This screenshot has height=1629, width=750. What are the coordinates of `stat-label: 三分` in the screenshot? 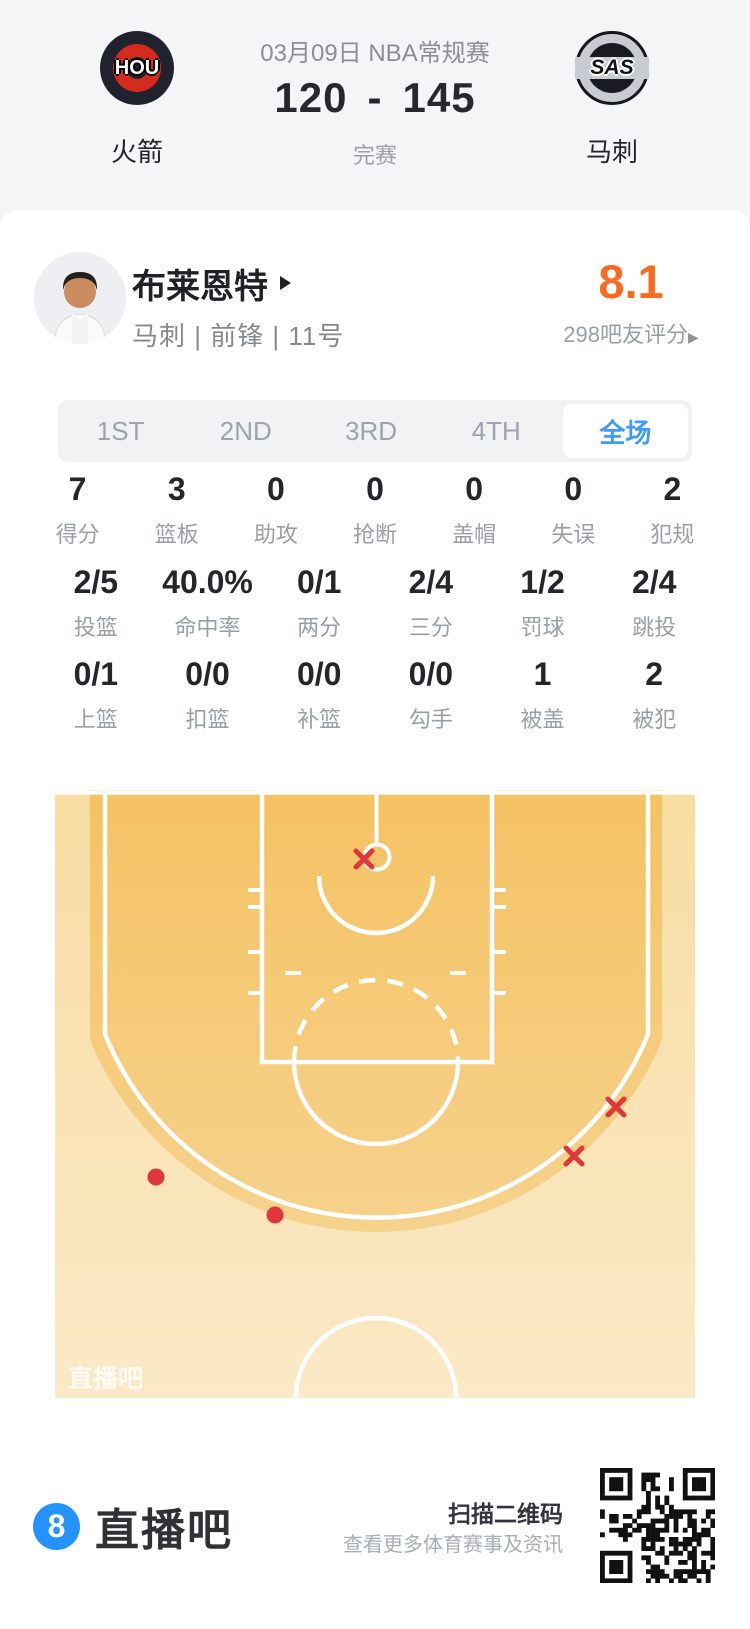 It's located at (430, 627).